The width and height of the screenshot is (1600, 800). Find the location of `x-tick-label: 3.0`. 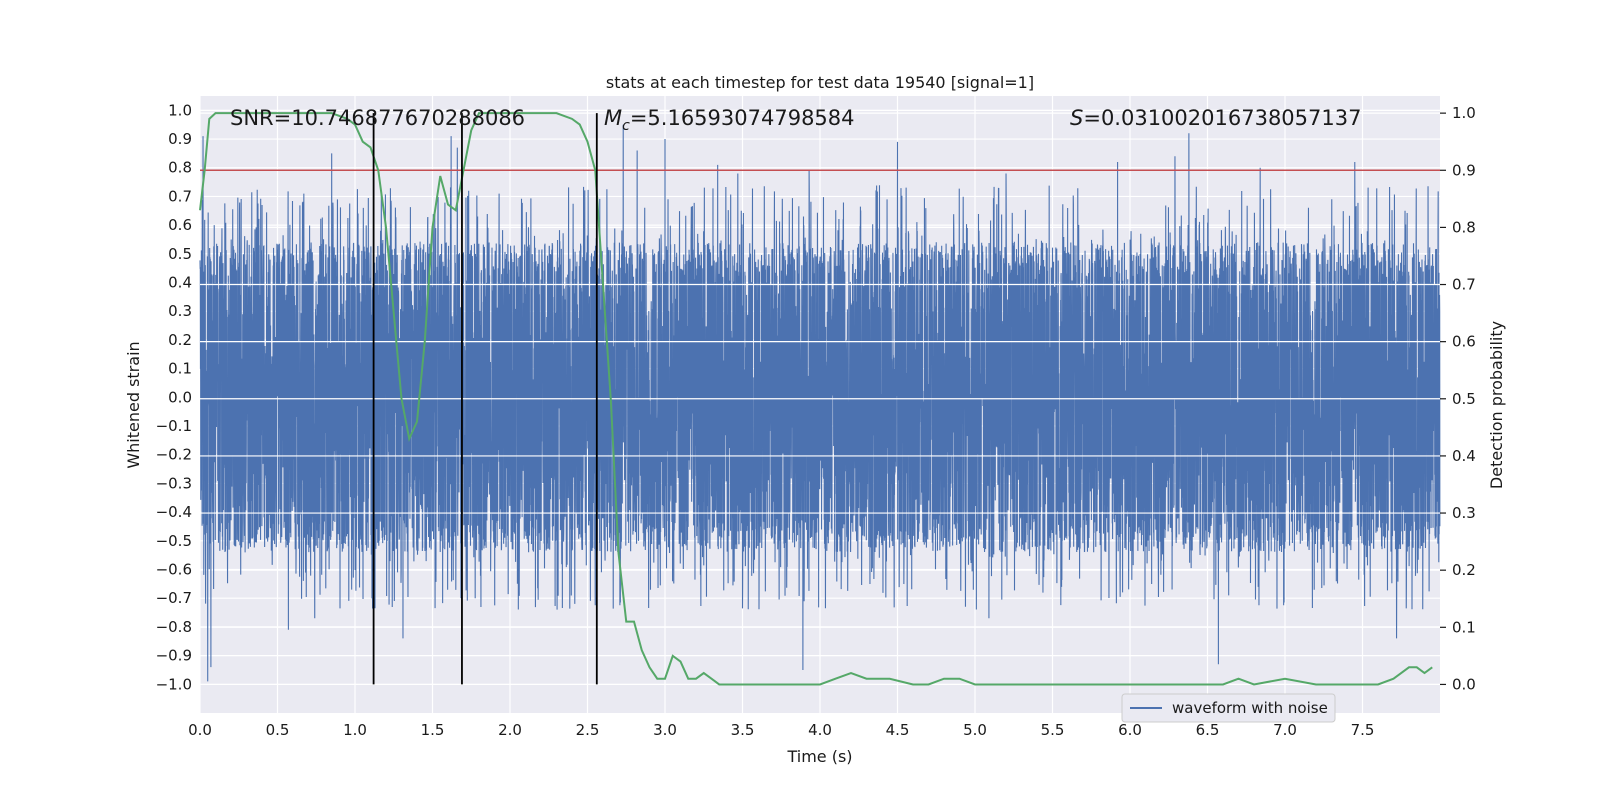

x-tick-label: 3.0 is located at coordinates (665, 730).